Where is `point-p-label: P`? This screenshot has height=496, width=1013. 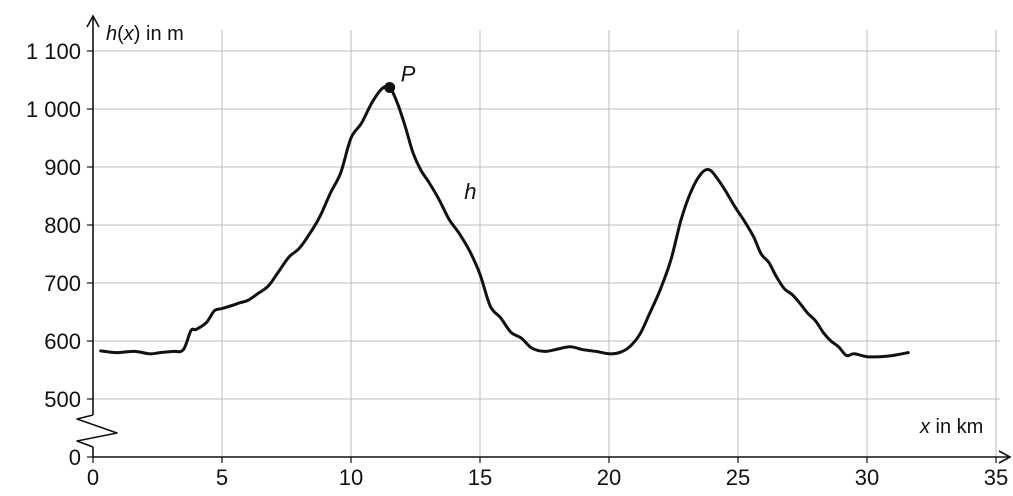
point-p-label: P is located at coordinates (408, 74).